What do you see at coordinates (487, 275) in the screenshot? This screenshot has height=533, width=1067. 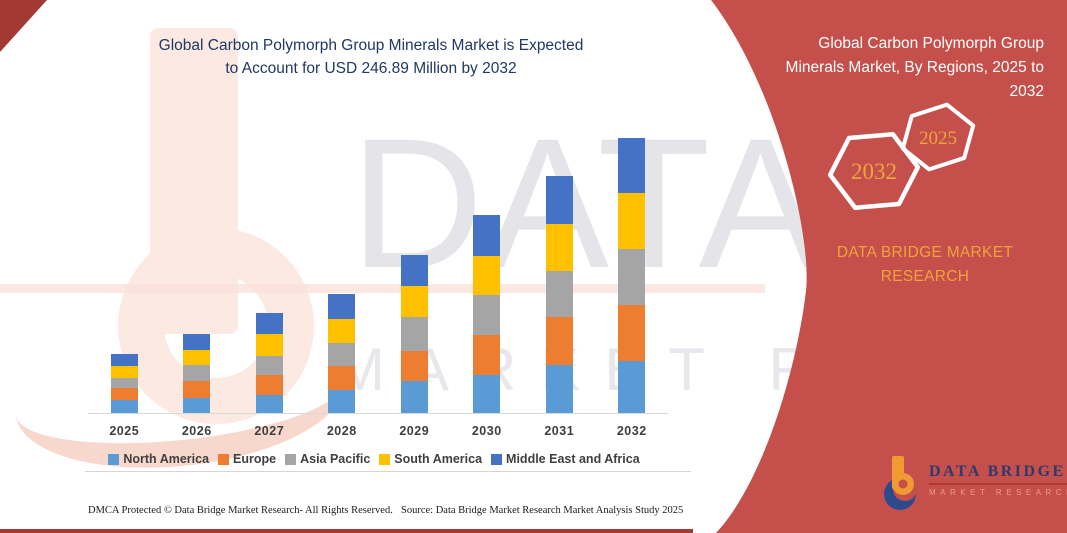 I see `bar-segment-2030-south-america` at bounding box center [487, 275].